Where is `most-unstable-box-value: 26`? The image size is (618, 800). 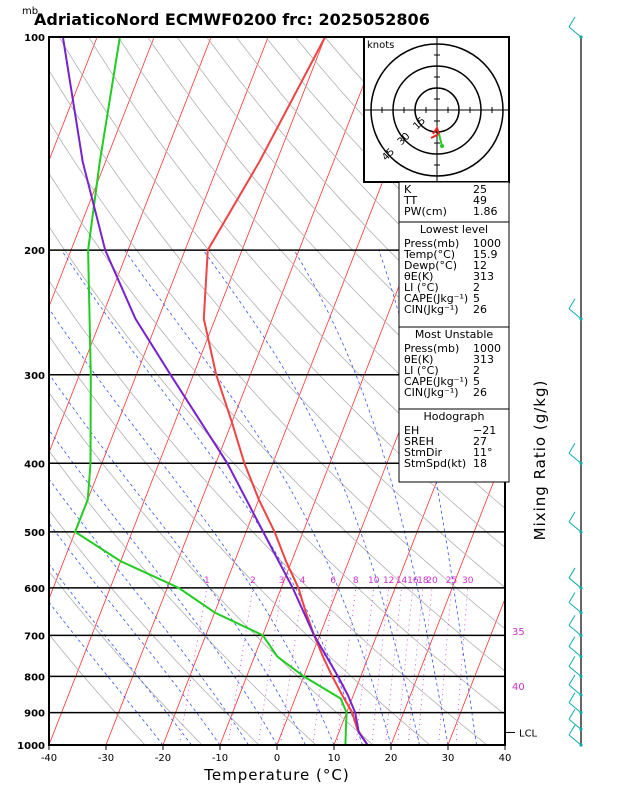 most-unstable-box-value: 26 is located at coordinates (480, 392).